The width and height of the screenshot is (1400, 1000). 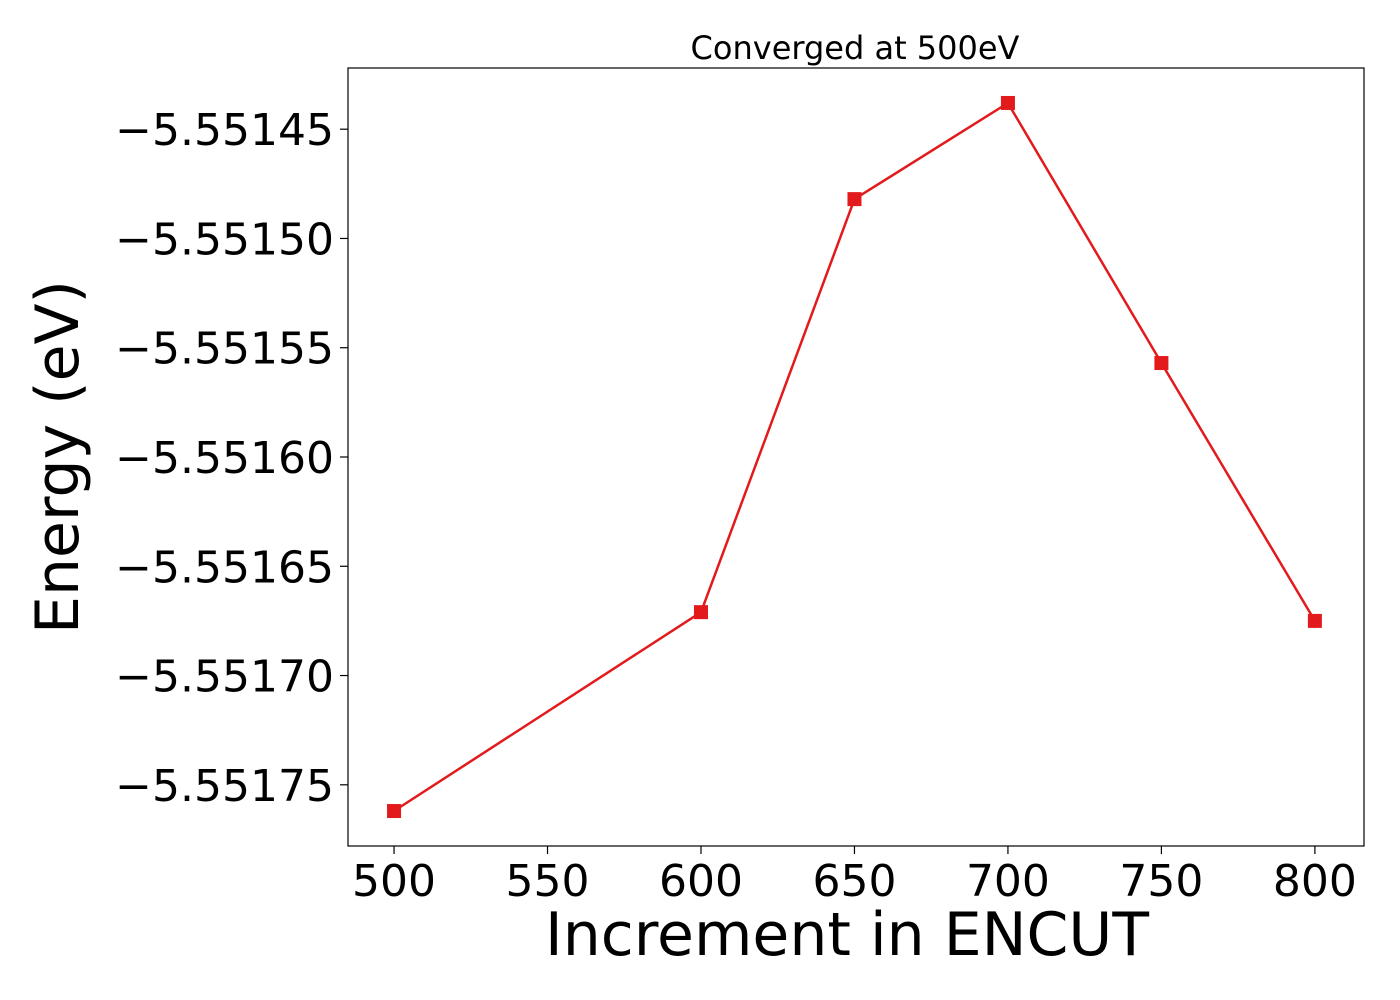 I want to click on x-tick-label: 750, so click(x=1161, y=881).